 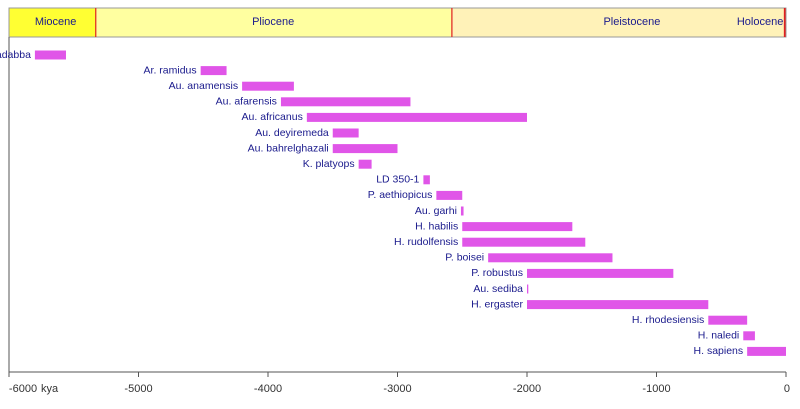 What do you see at coordinates (397, 180) in the screenshot?
I see `species-label: LD 350-1` at bounding box center [397, 180].